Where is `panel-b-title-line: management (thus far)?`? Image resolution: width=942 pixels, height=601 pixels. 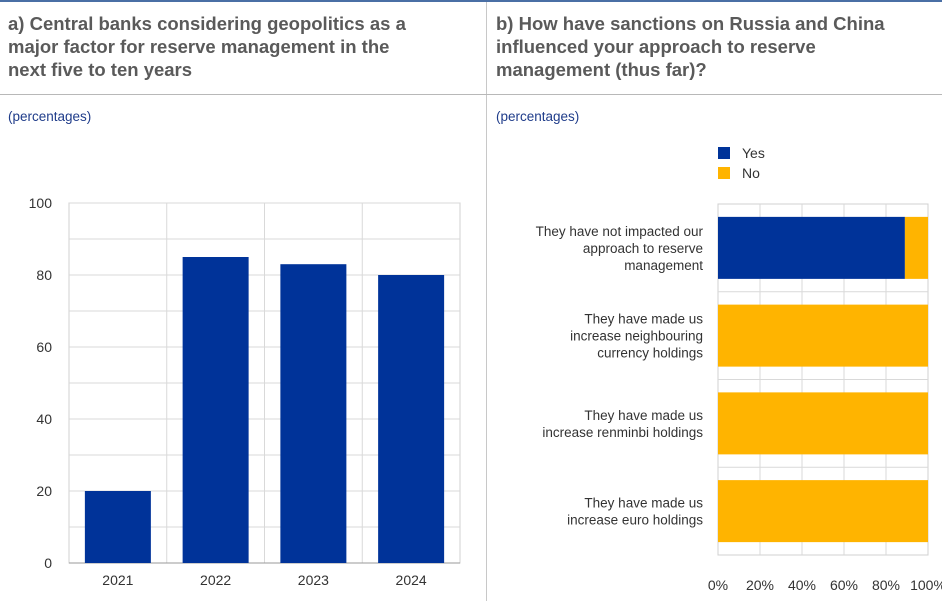 panel-b-title-line: management (thus far)? is located at coordinates (601, 69).